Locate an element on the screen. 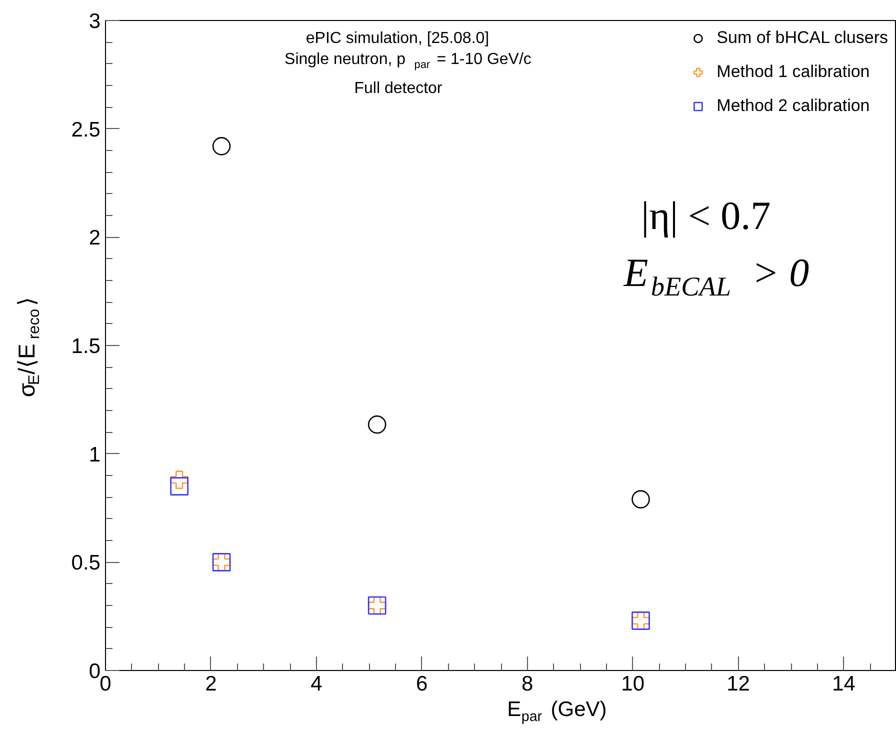 The height and width of the screenshot is (730, 896). x-tick-label: 14 is located at coordinates (844, 684).